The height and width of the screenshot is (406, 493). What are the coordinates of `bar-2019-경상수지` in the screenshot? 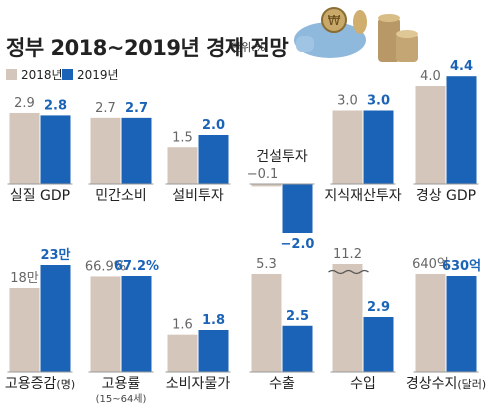 It's located at (461, 324).